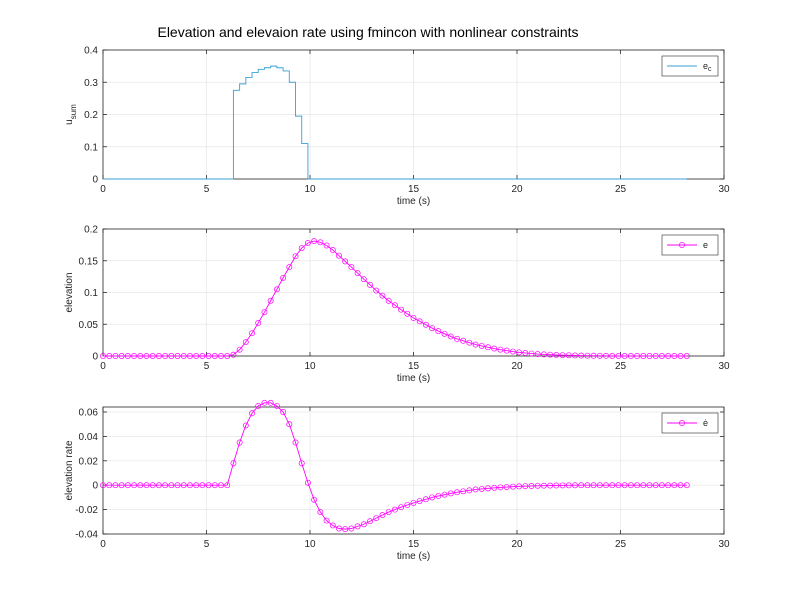 This screenshot has width=800, height=600. I want to click on legend: e, so click(690, 245).